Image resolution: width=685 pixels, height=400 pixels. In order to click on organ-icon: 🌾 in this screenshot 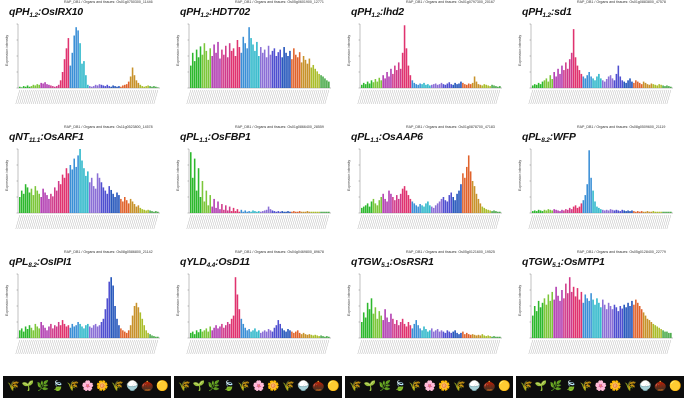, I will do `click(586, 386)`.